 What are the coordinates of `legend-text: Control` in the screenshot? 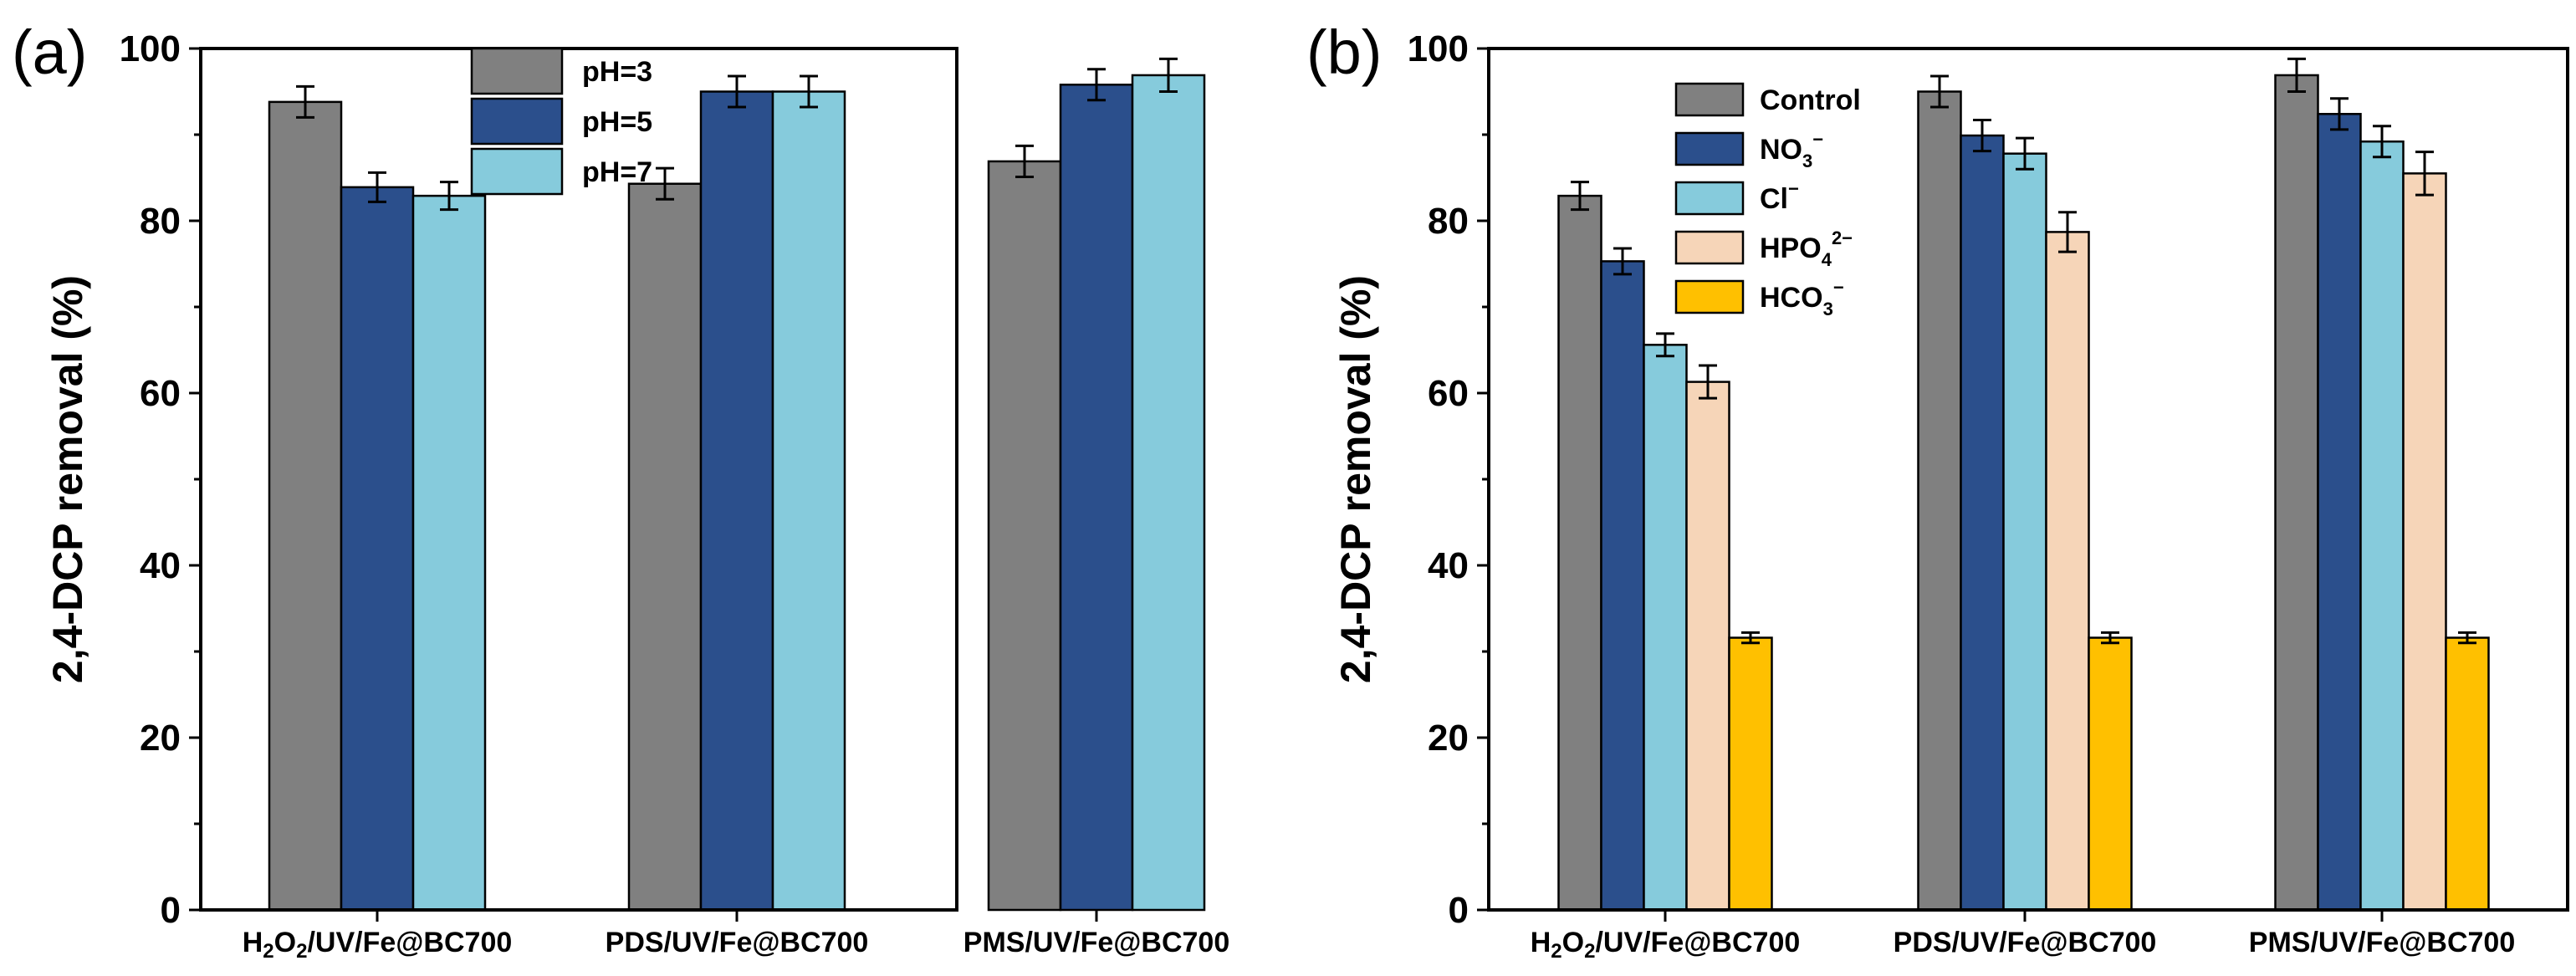 It's located at (1810, 100).